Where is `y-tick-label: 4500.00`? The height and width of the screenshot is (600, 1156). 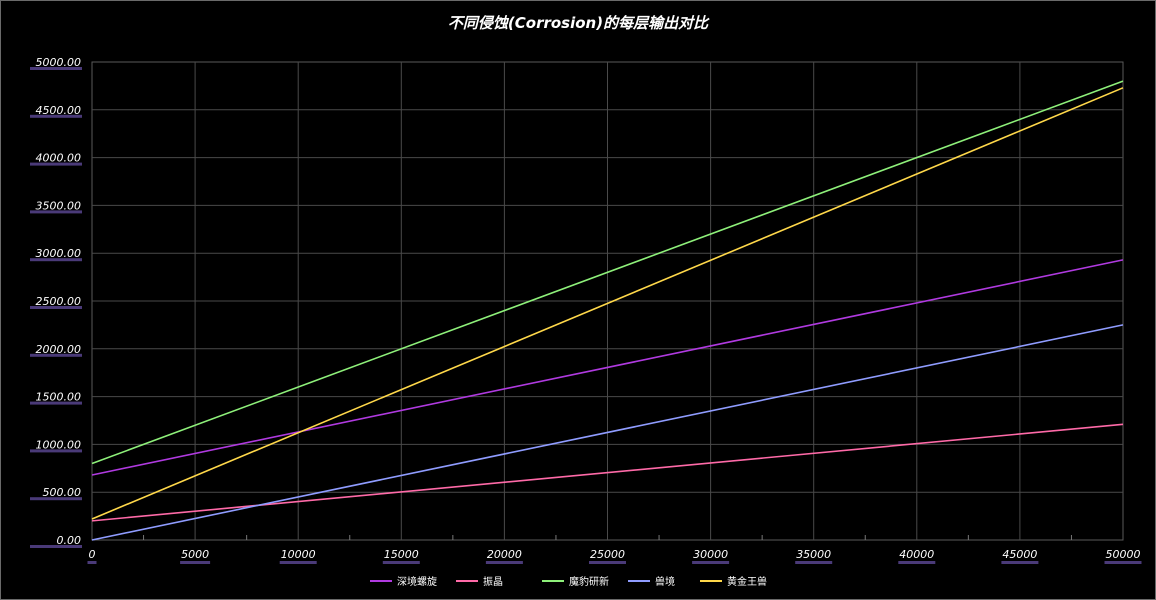
y-tick-label: 4500.00 is located at coordinates (59, 110).